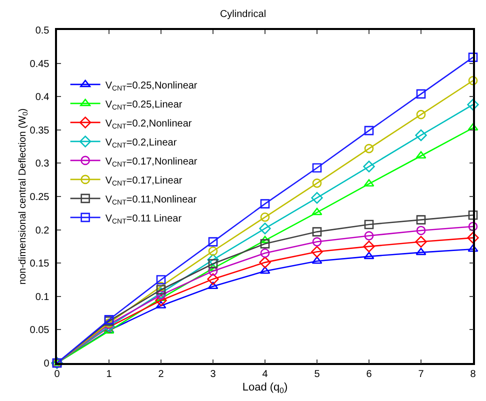 The height and width of the screenshot is (401, 486). I want to click on y-tick-label: 0, so click(47, 364).